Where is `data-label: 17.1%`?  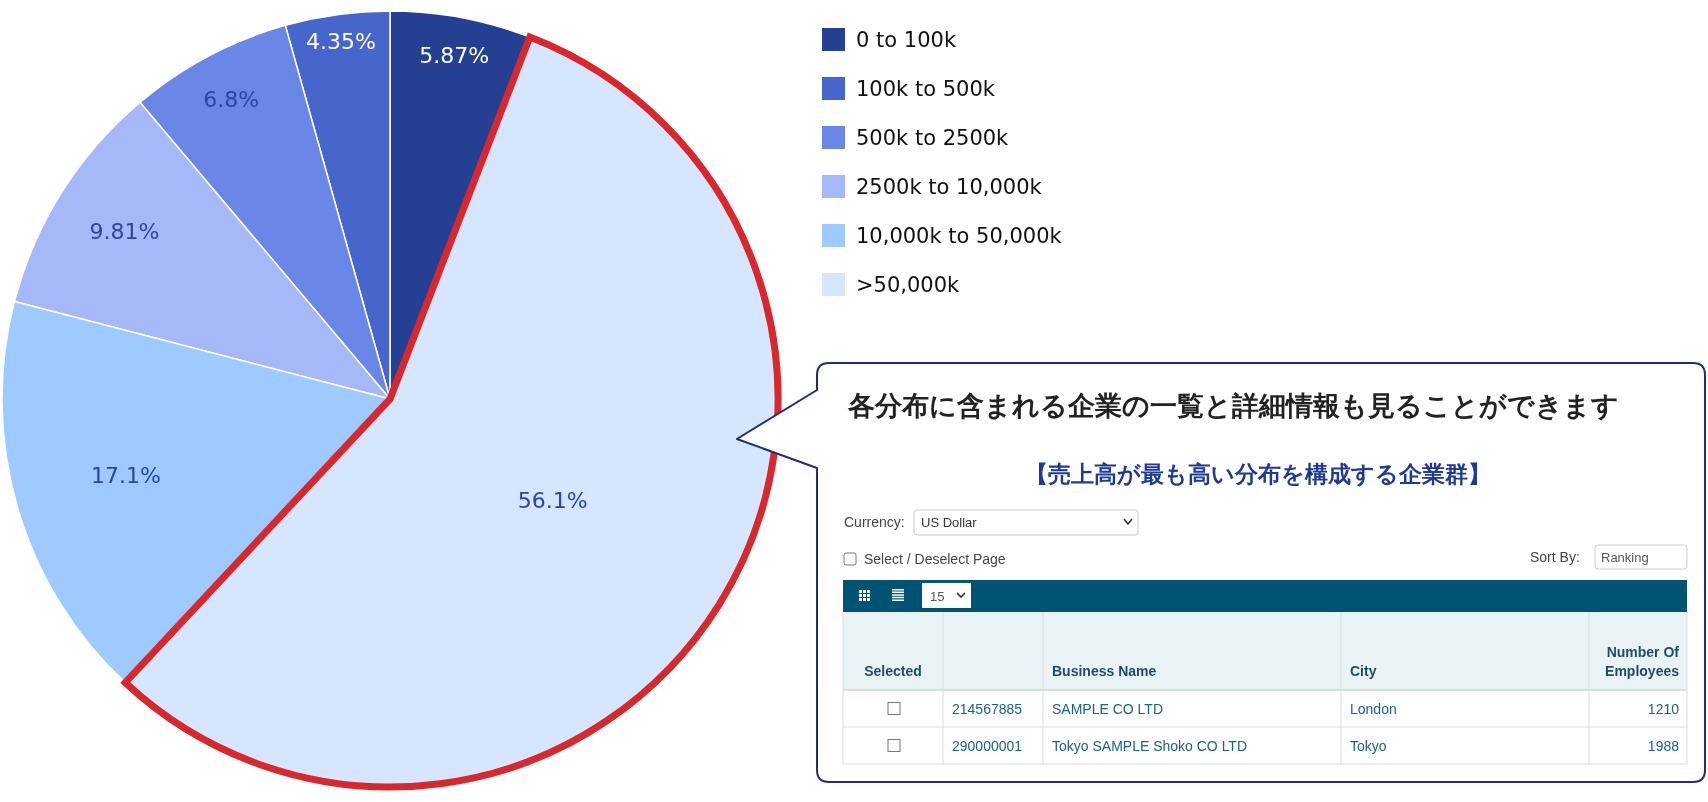
data-label: 17.1% is located at coordinates (126, 476).